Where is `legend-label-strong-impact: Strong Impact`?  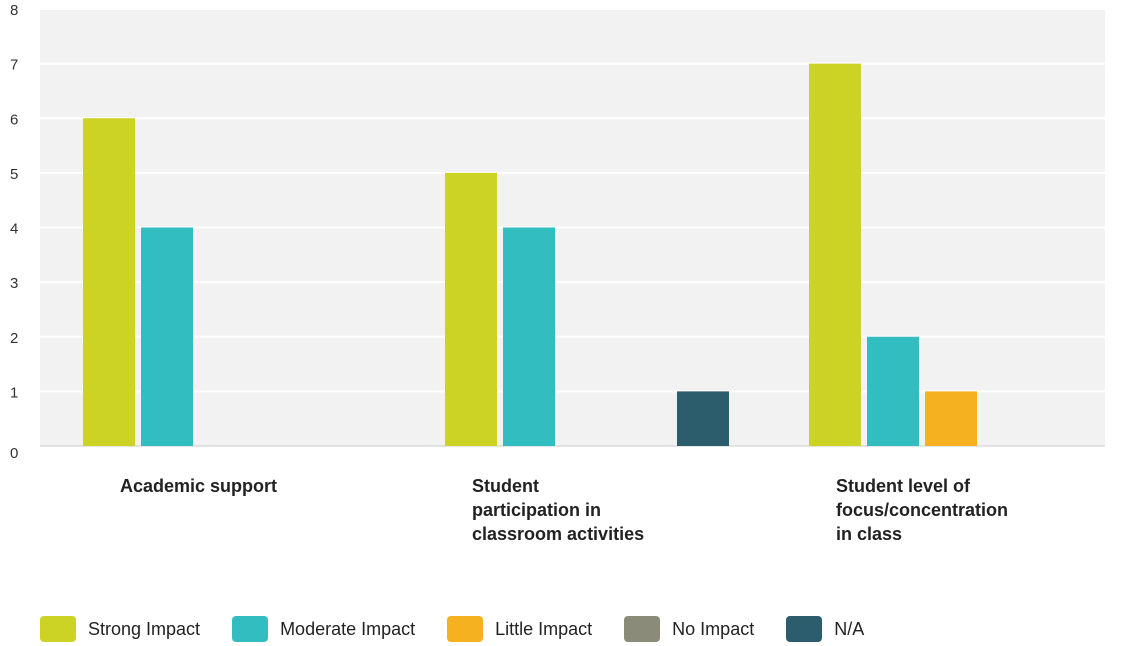
legend-label-strong-impact: Strong Impact is located at coordinates (144, 629).